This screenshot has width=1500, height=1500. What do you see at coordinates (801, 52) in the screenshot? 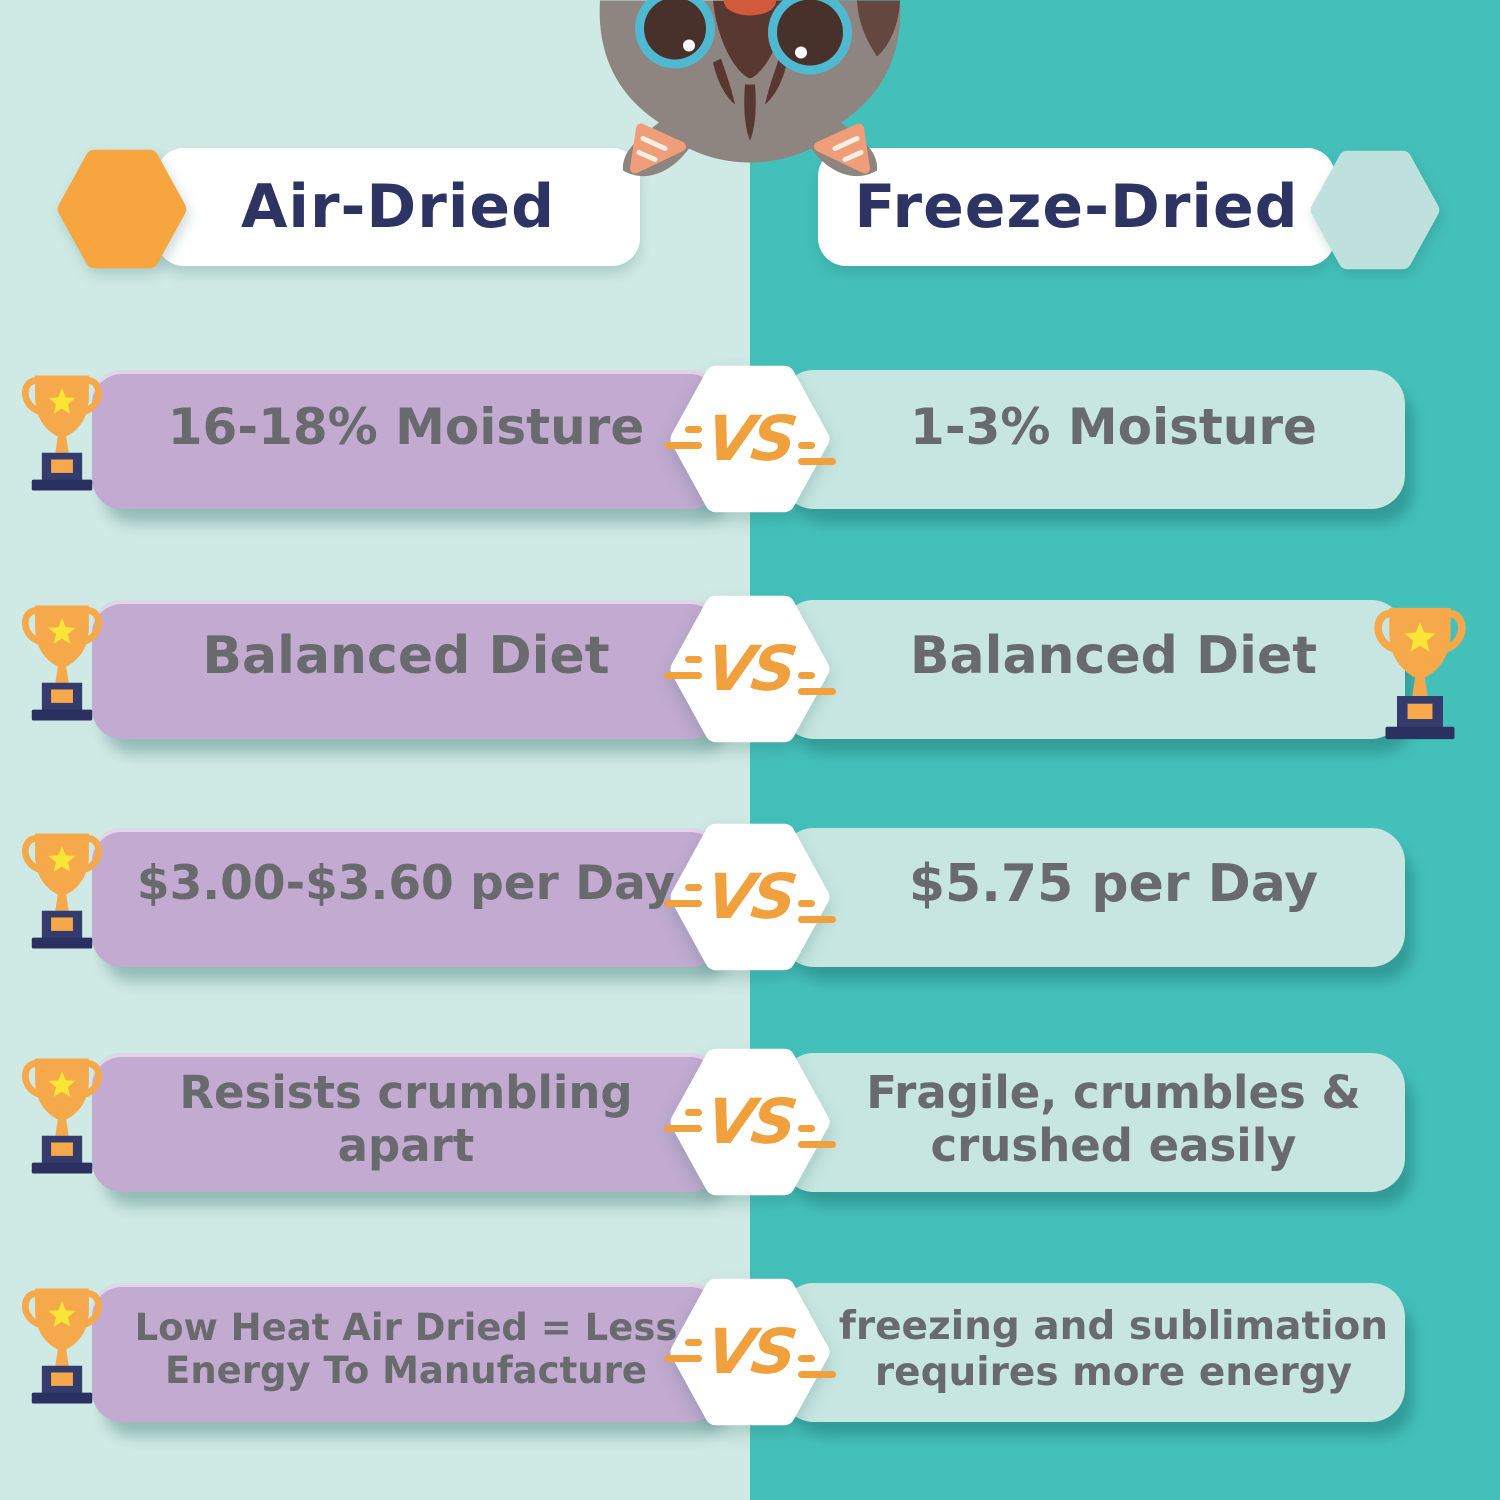
I see `cat-right-eye-highlight` at bounding box center [801, 52].